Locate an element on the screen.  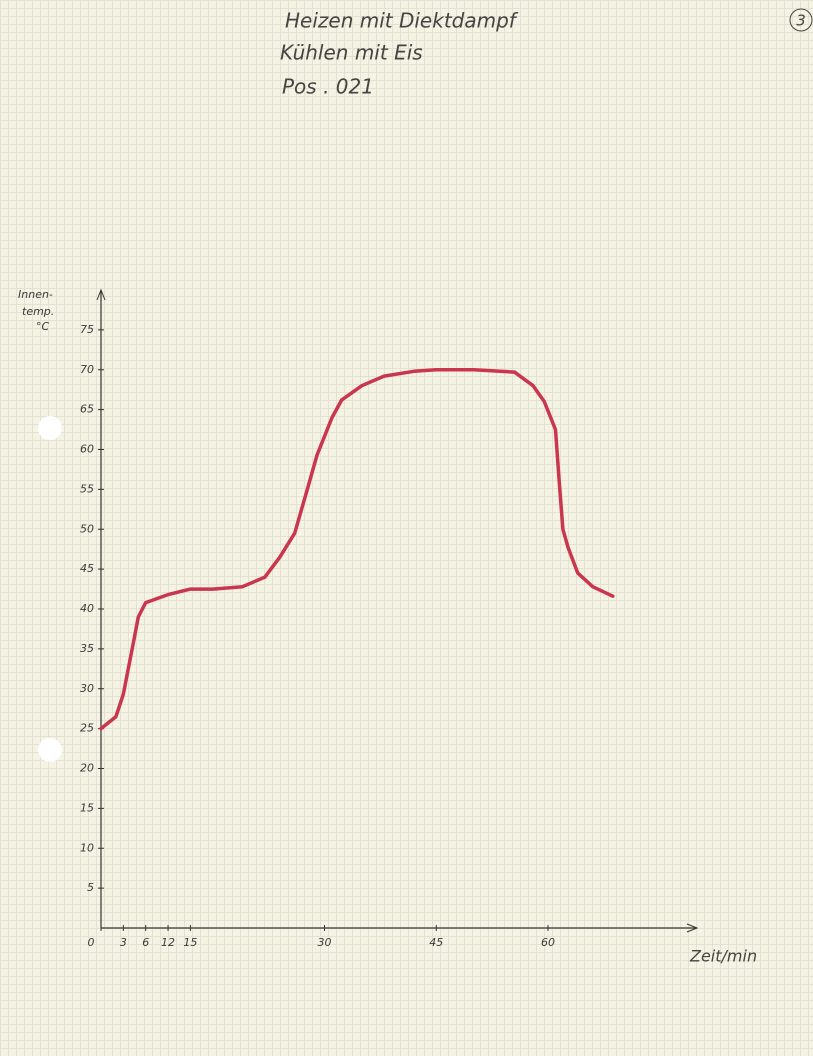
y-tick-label: 15 is located at coordinates (87, 807).